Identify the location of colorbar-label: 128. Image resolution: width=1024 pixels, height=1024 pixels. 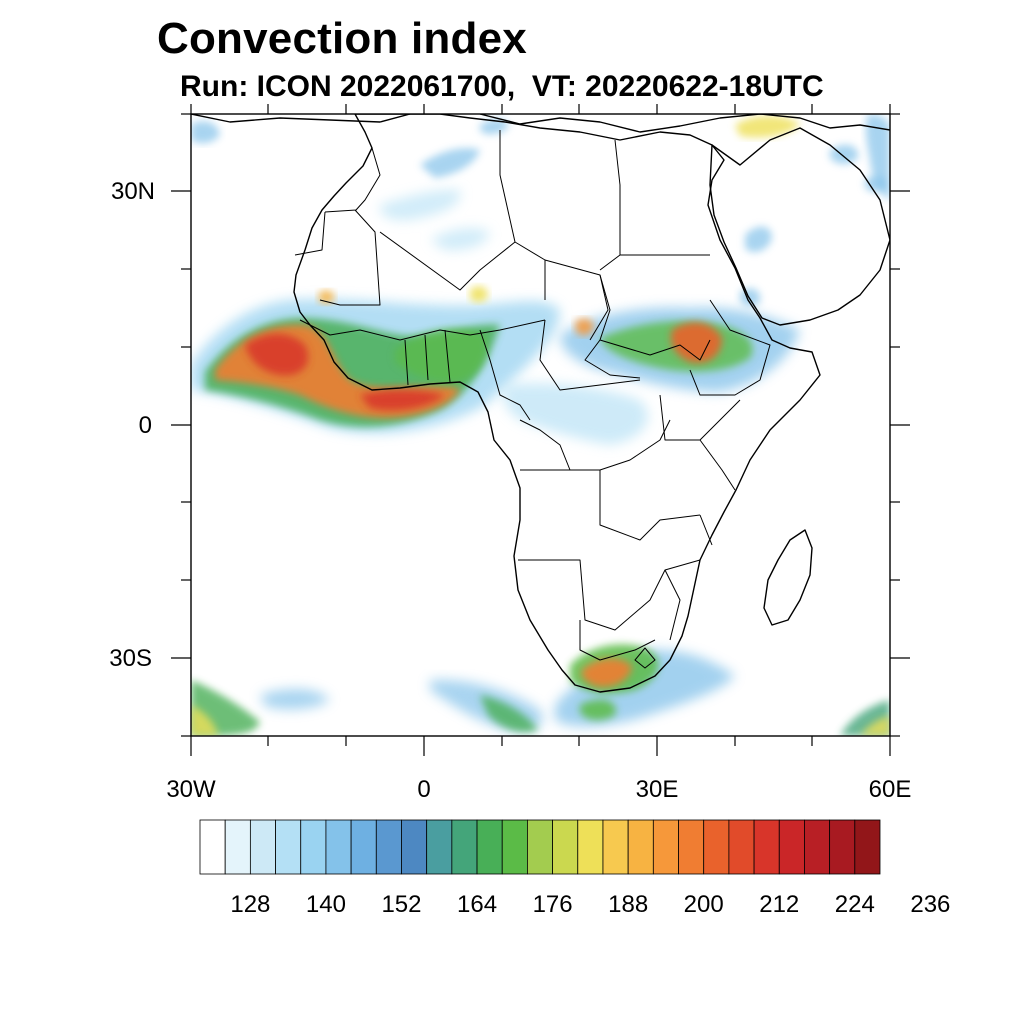
(250, 904).